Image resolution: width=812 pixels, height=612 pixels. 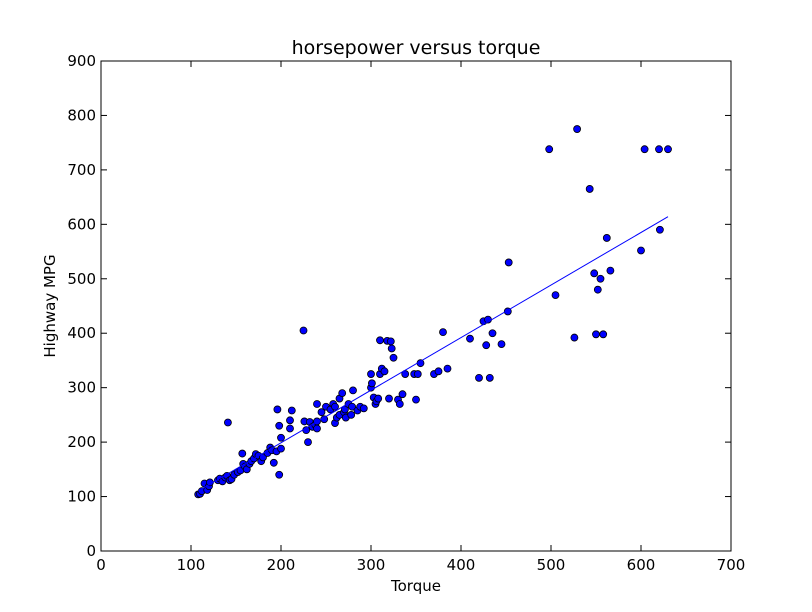 I want to click on x-tick-label: 700, so click(x=731, y=565).